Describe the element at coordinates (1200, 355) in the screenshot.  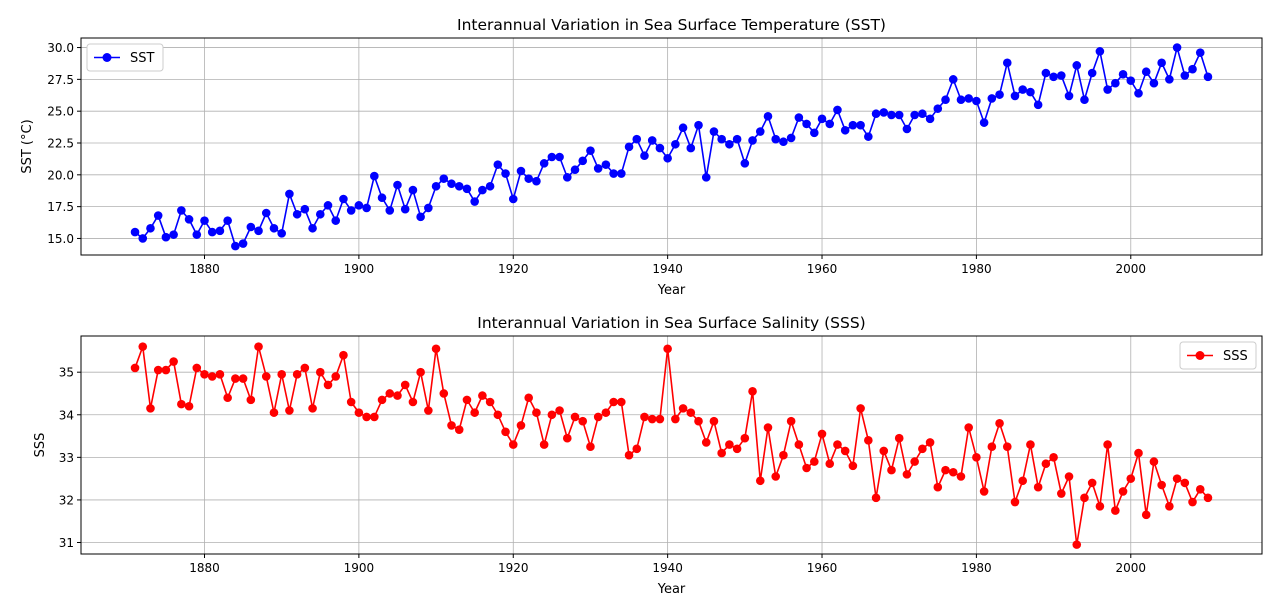
I see `sss-legend-marker` at that location.